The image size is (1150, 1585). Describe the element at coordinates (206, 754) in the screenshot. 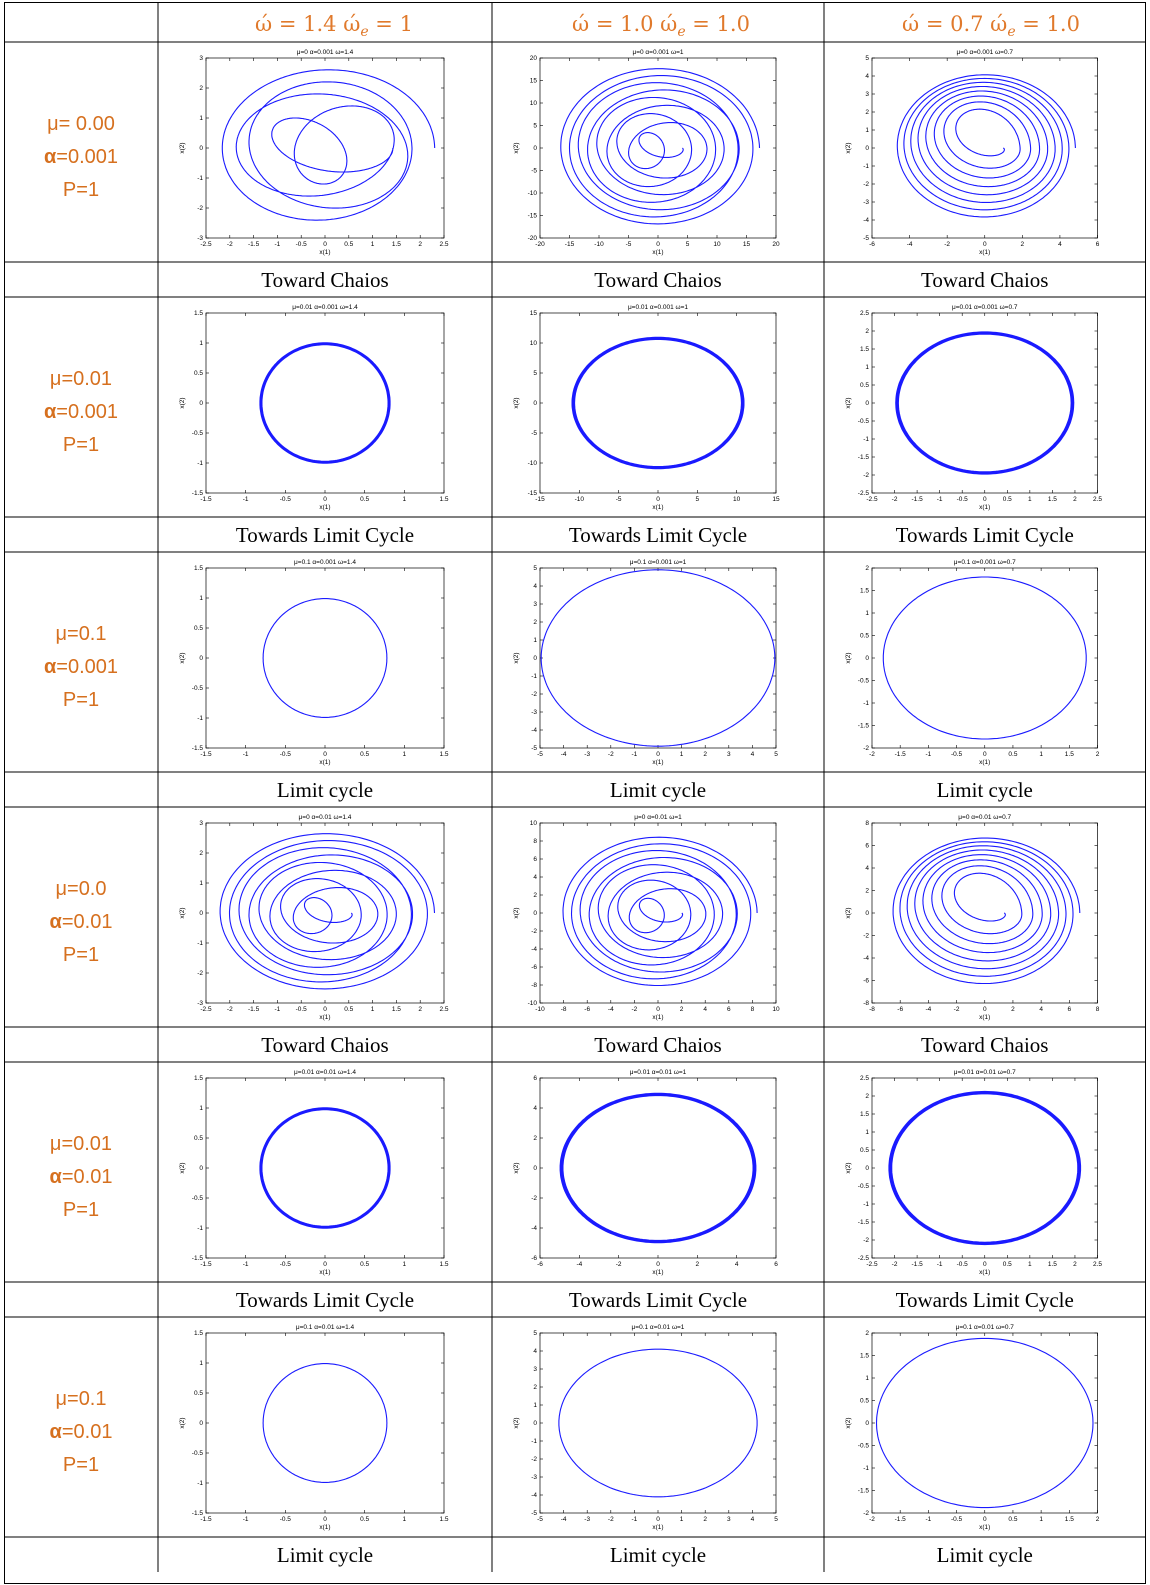

I see `x-tick-label: -1.5` at that location.